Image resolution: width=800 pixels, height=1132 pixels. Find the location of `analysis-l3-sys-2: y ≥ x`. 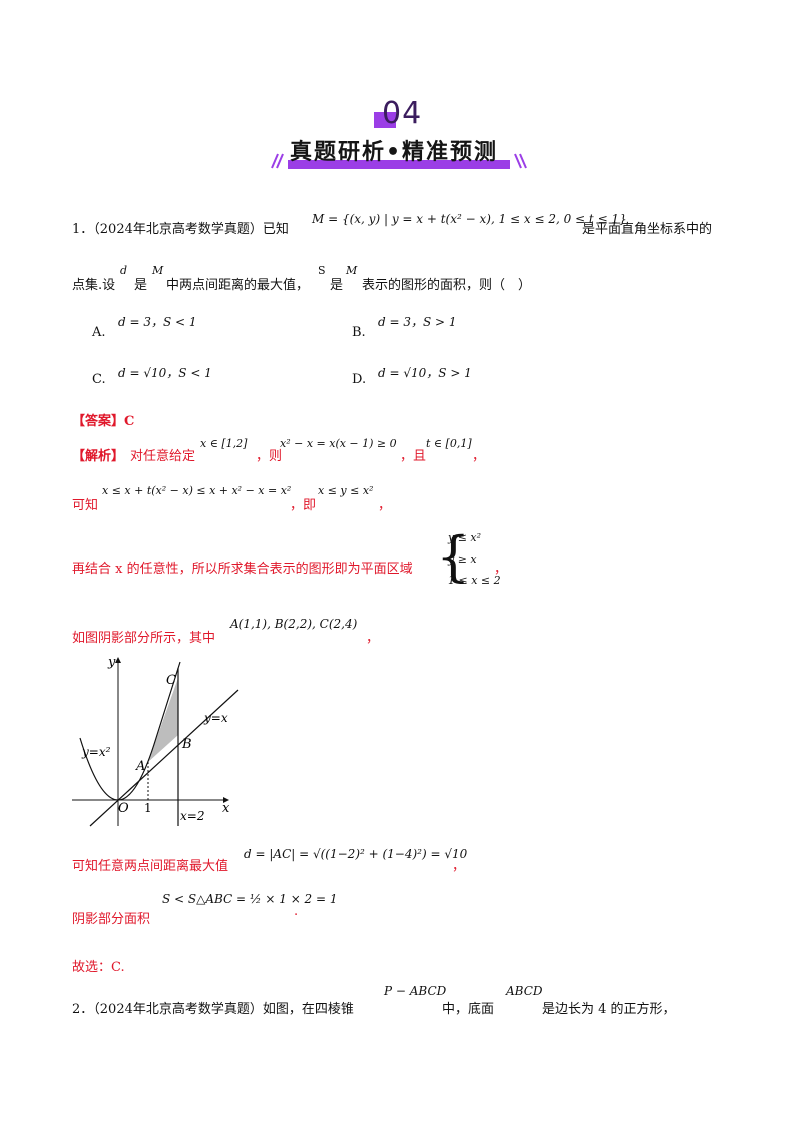

analysis-l3-sys-2: y ≥ x is located at coordinates (462, 559).